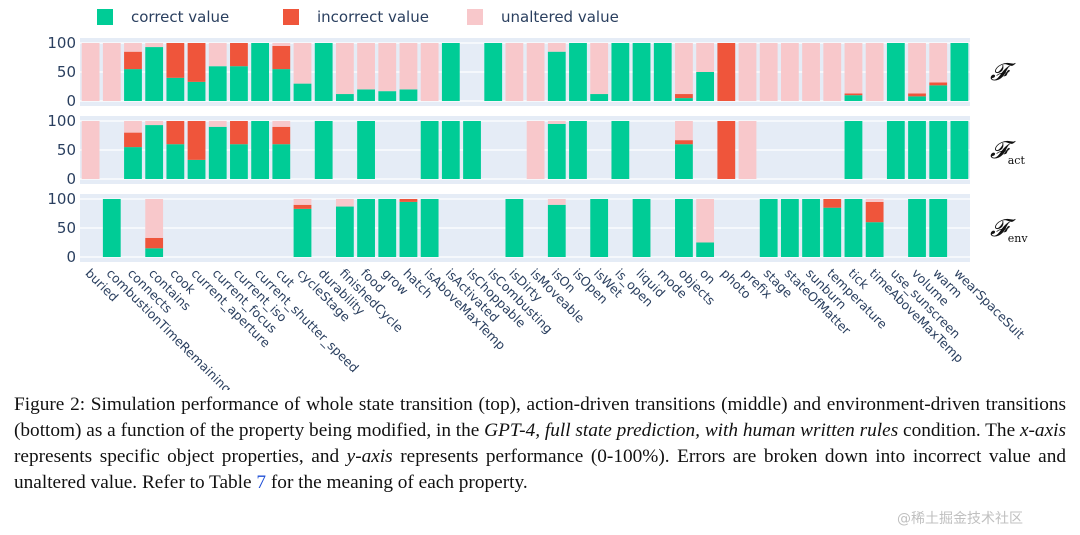 The height and width of the screenshot is (535, 1080). I want to click on legend-swatch-correct, so click(105, 17).